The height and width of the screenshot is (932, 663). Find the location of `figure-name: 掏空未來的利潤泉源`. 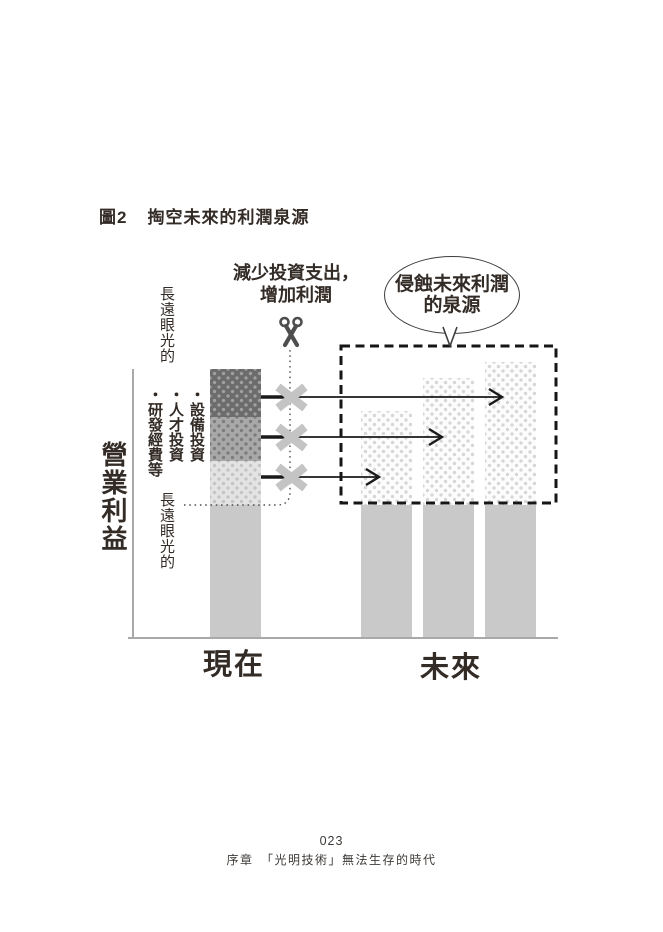

figure-name: 掏空未來的利潤泉源 is located at coordinates (228, 217).